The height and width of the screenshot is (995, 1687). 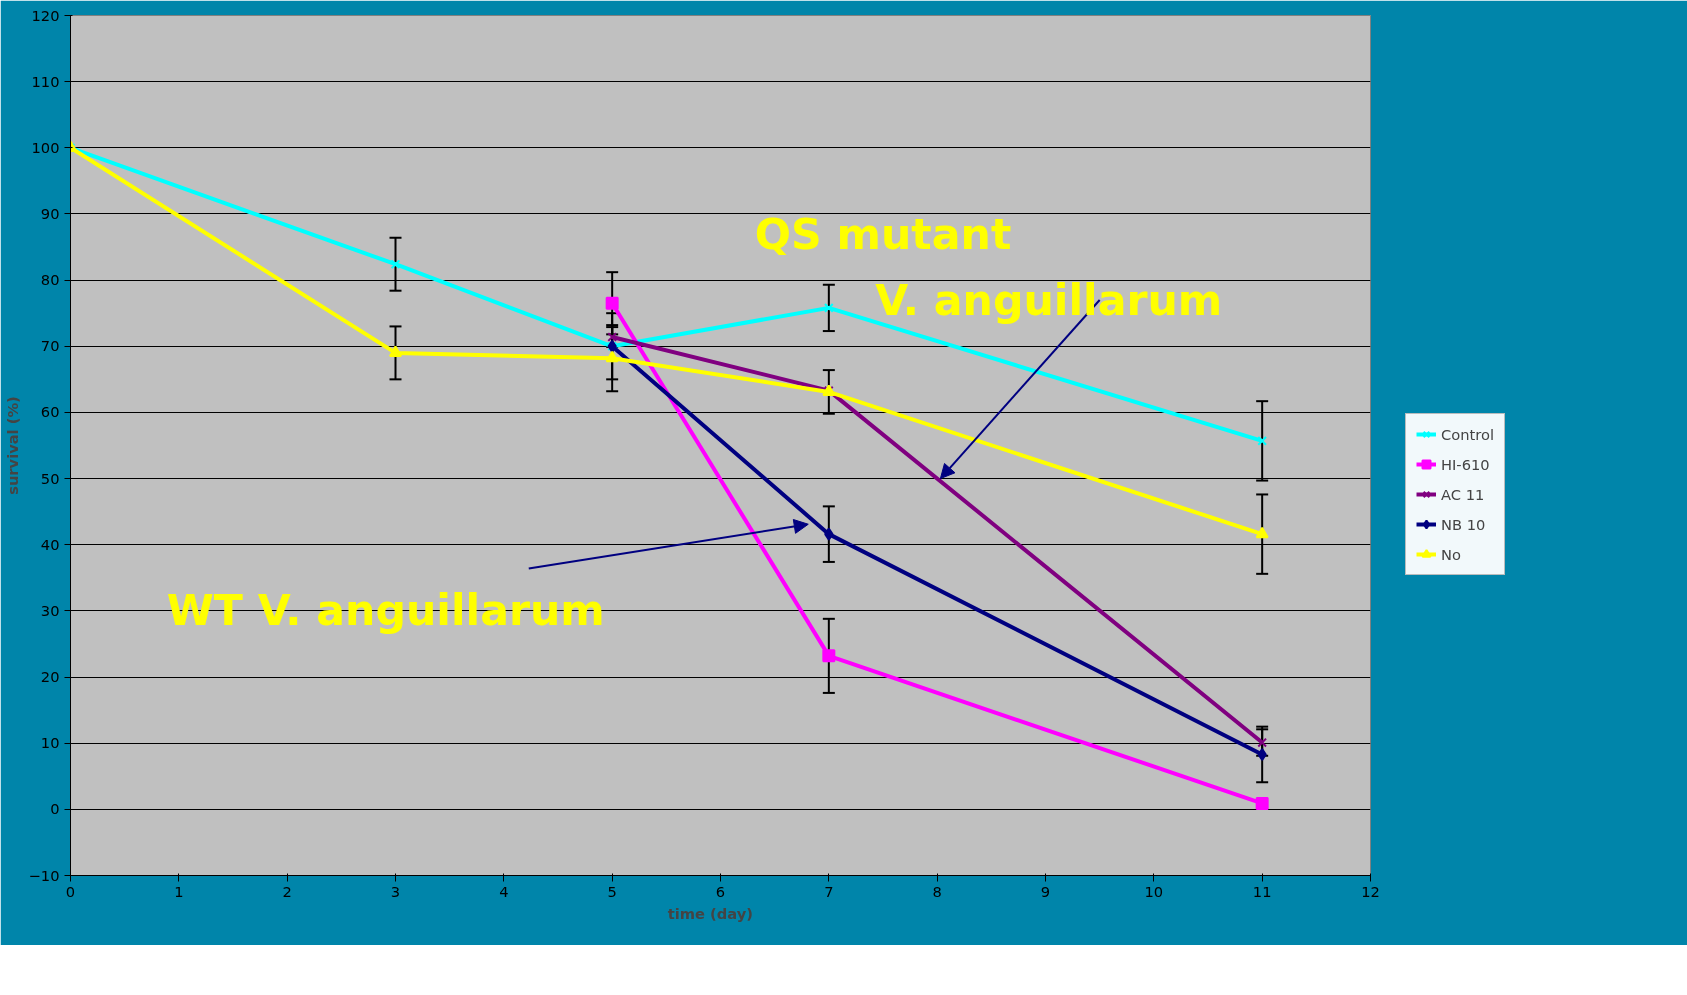 What do you see at coordinates (1049, 299) in the screenshot?
I see `annotation: V. anguillarum` at bounding box center [1049, 299].